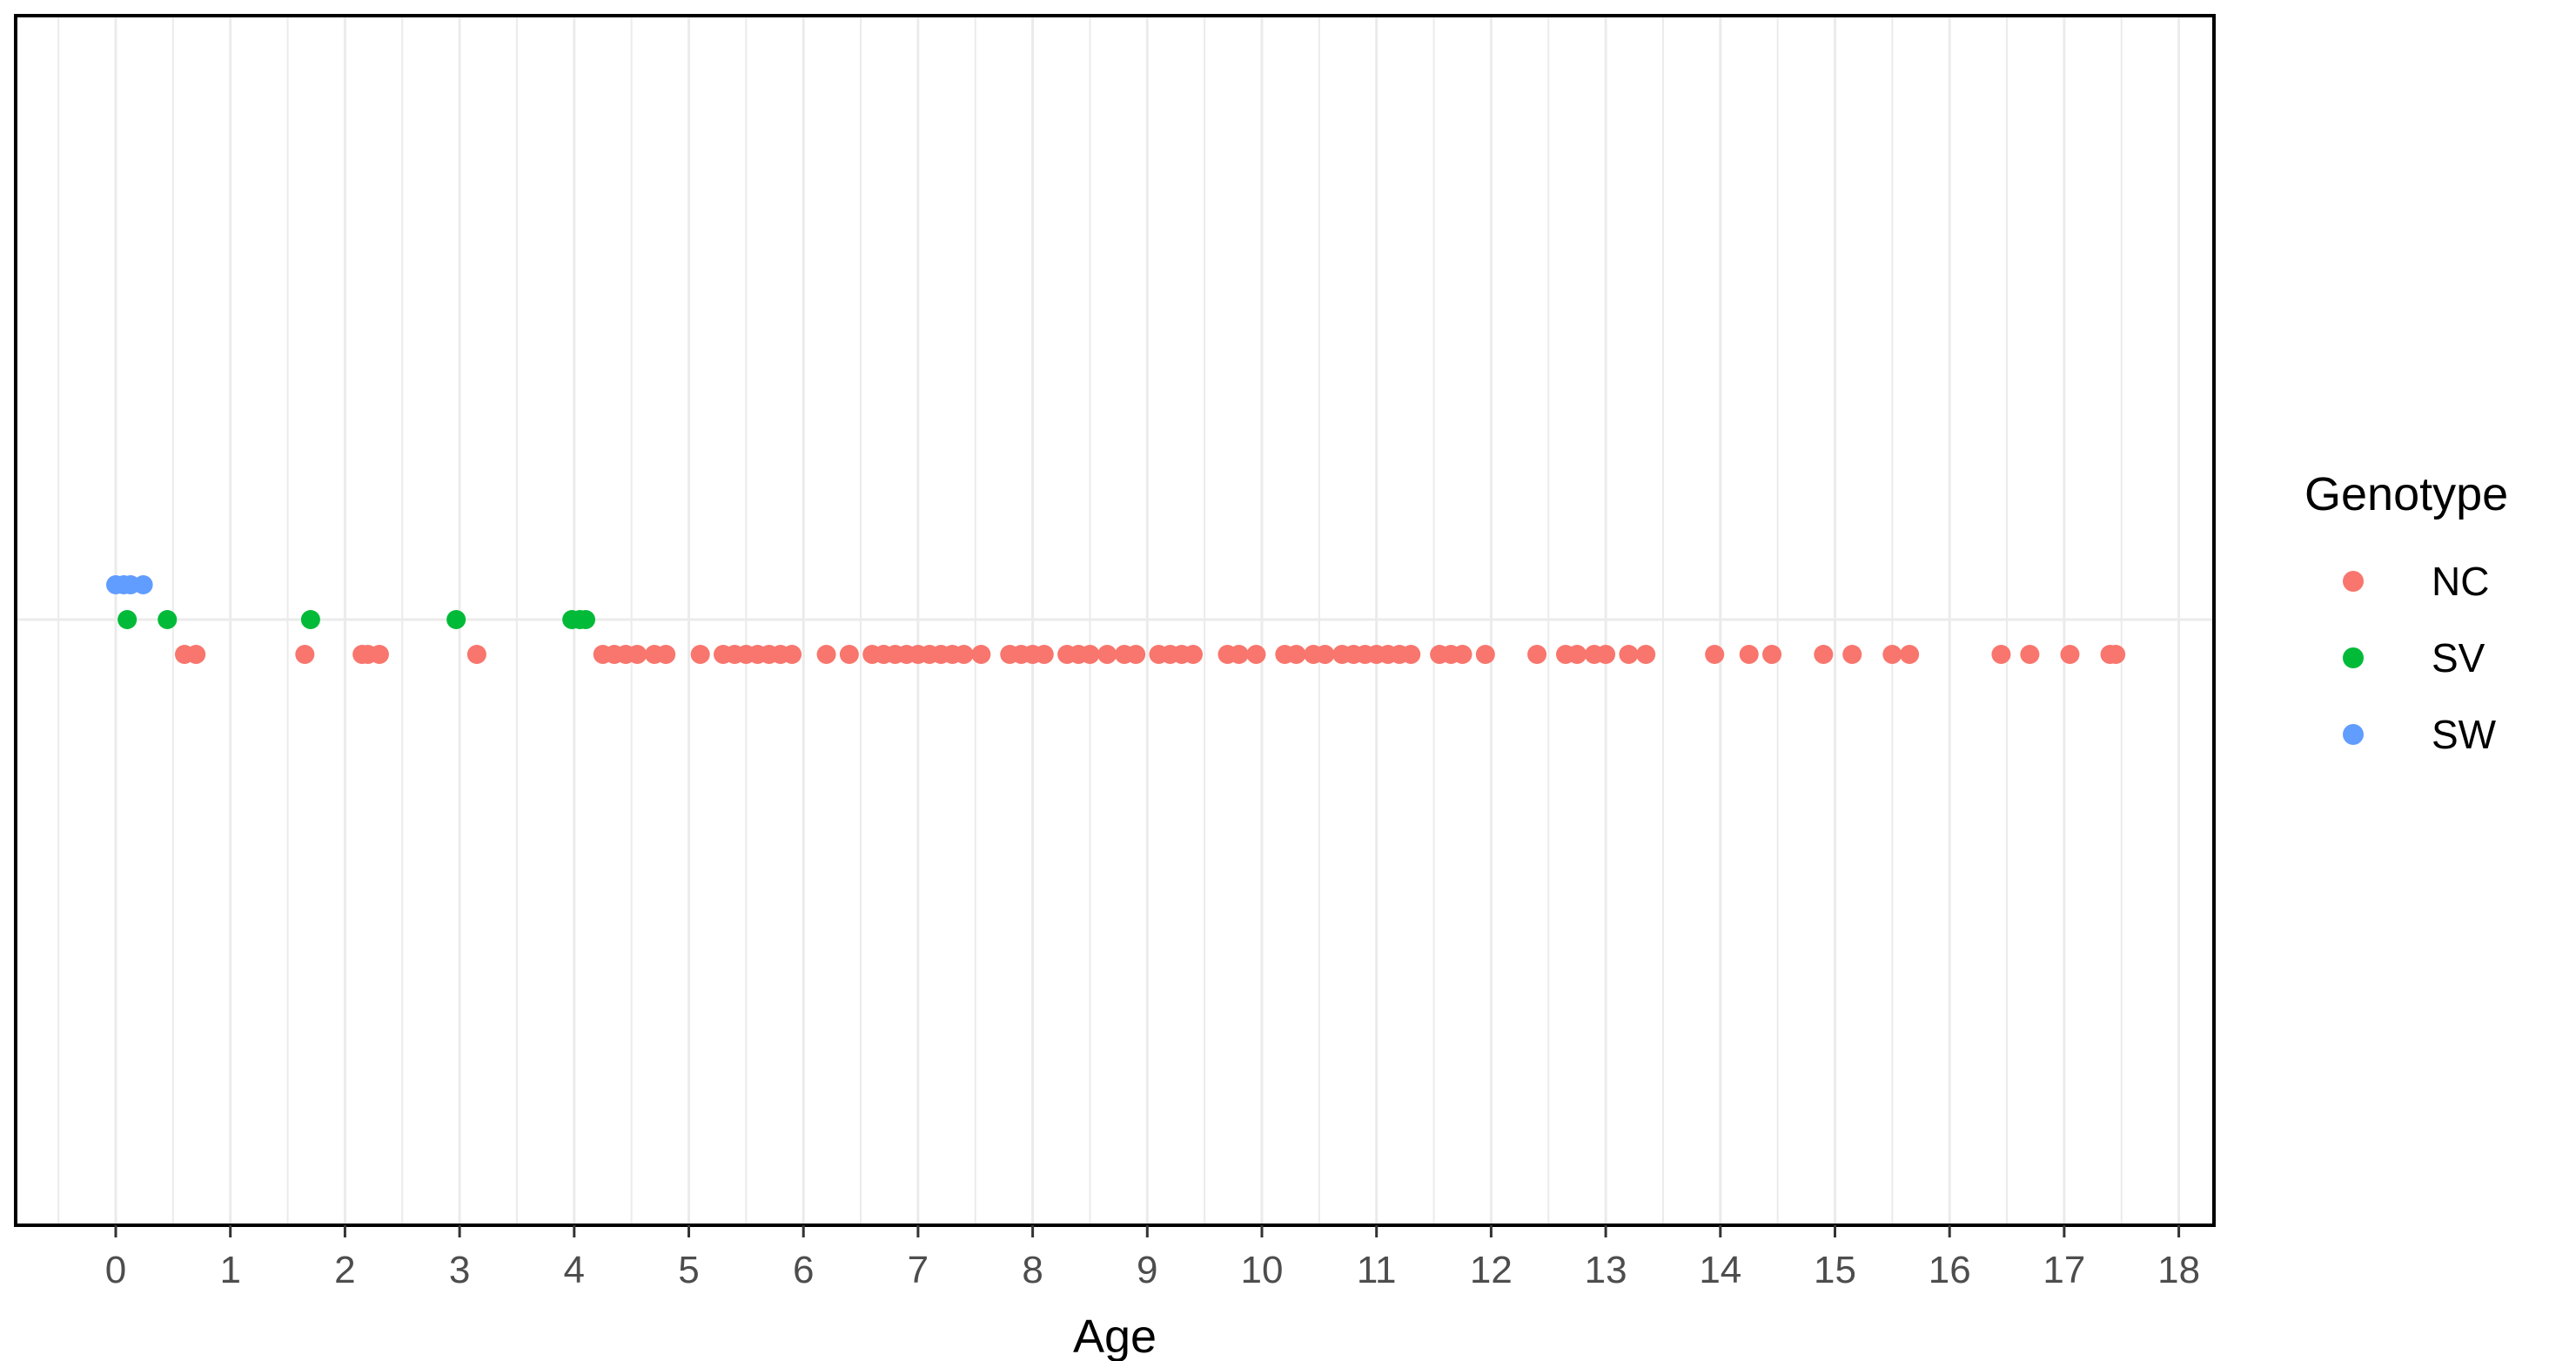 This screenshot has height=1361, width=2576. I want to click on legend-title: Genotype, so click(2406, 494).